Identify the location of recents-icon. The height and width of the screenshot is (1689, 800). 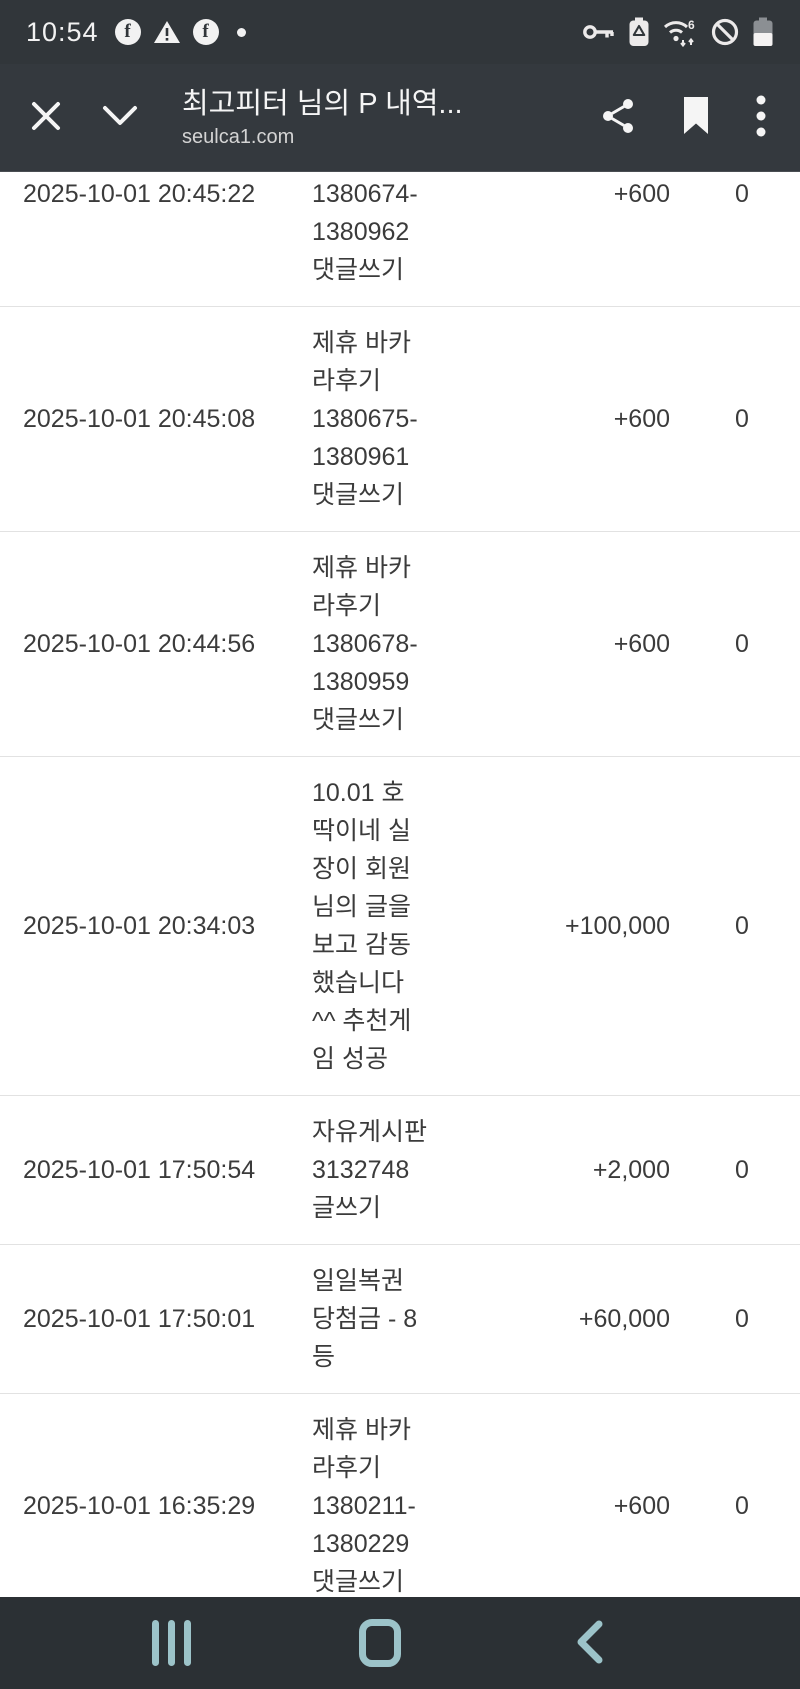
(171, 1643).